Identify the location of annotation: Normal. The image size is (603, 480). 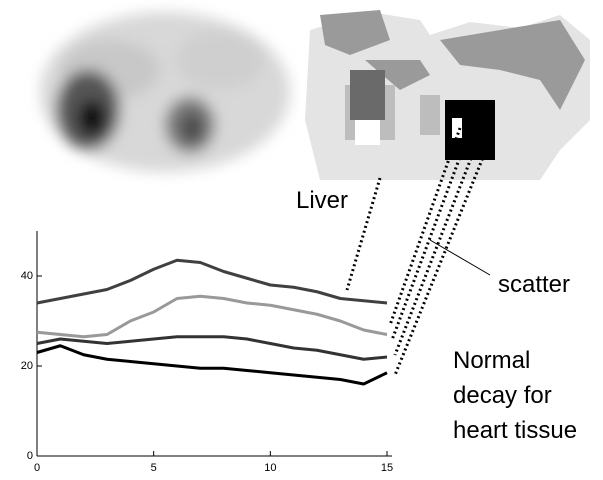
(491, 360).